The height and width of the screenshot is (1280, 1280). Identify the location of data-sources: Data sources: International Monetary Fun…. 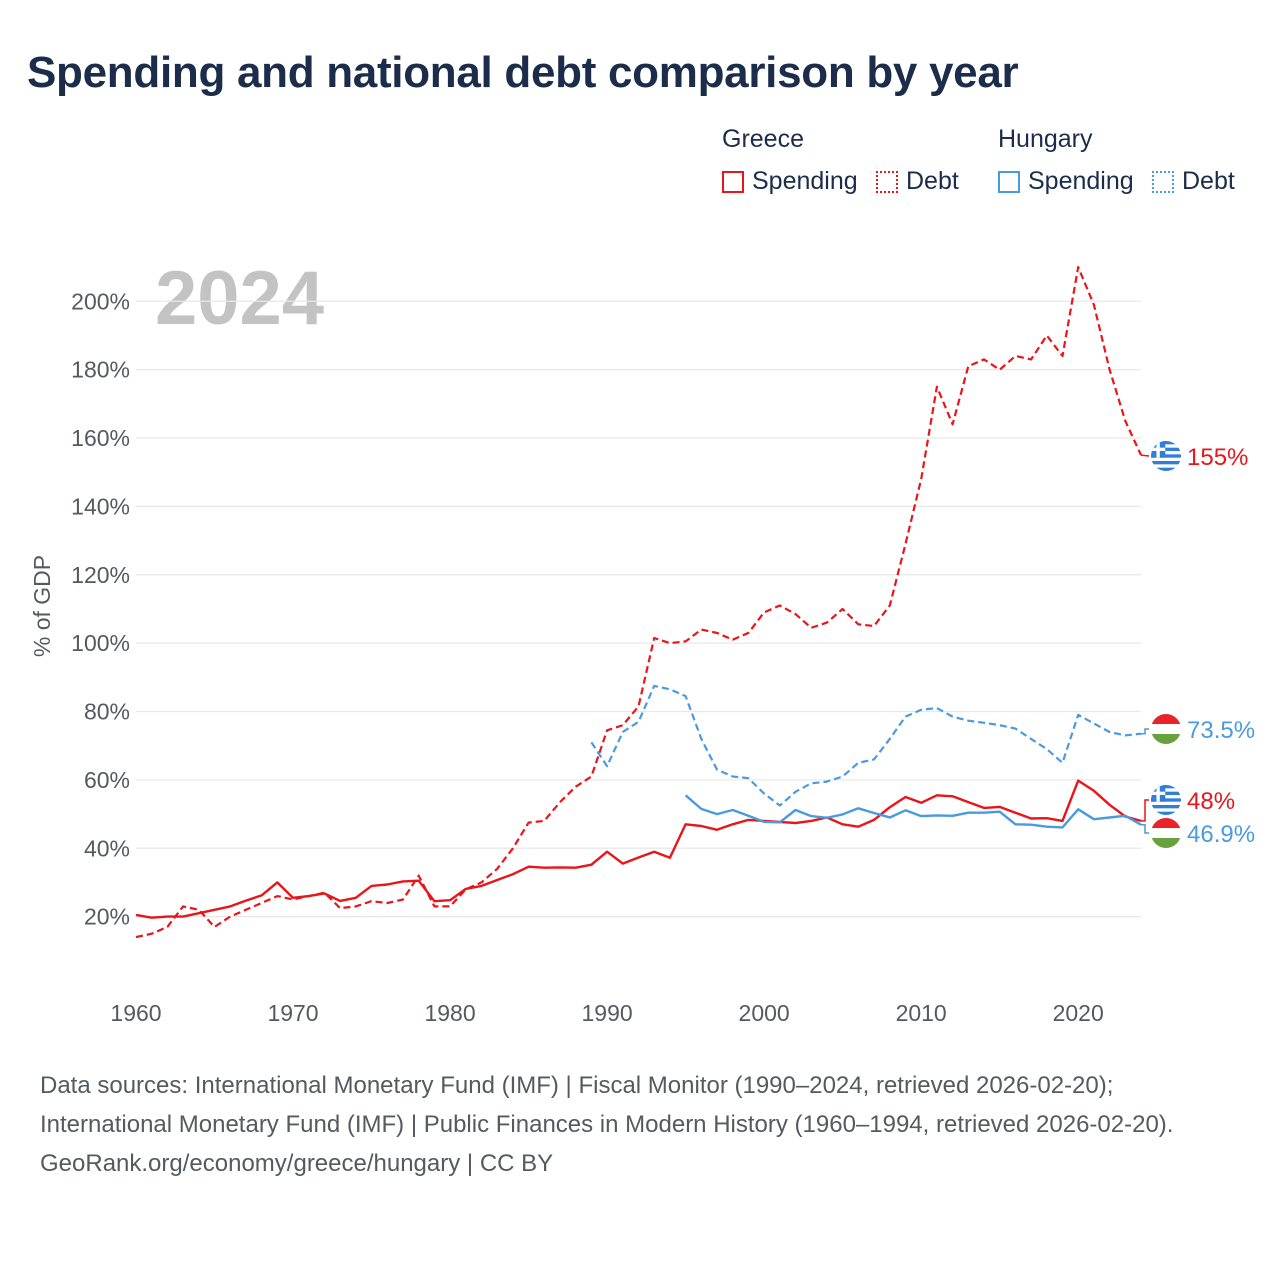
(607, 1105).